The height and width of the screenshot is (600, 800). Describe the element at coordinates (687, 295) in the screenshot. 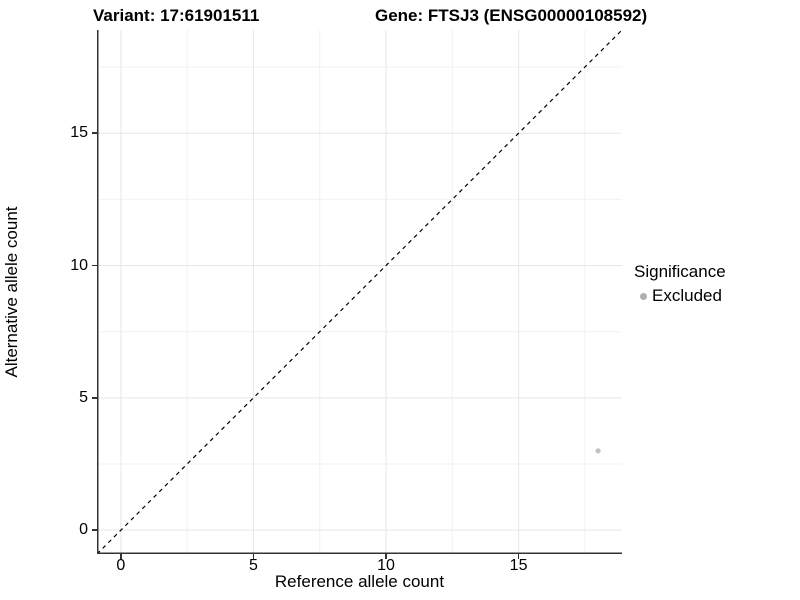

I see `legend-item-label: Excluded` at that location.